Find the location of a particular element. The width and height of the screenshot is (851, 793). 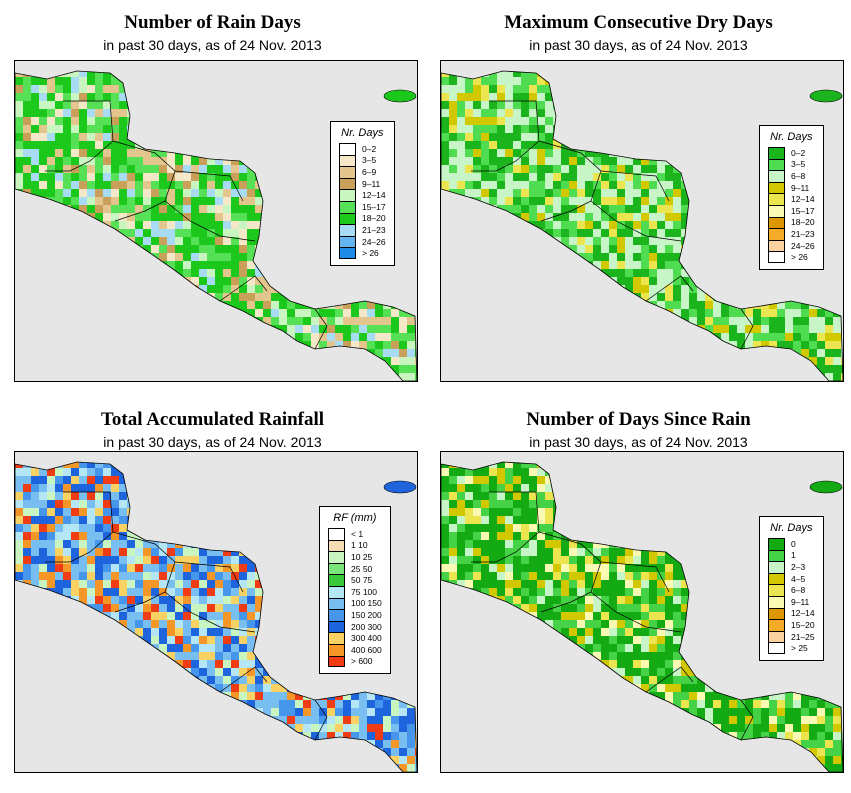

legend-item: 25 50 is located at coordinates (355, 568).